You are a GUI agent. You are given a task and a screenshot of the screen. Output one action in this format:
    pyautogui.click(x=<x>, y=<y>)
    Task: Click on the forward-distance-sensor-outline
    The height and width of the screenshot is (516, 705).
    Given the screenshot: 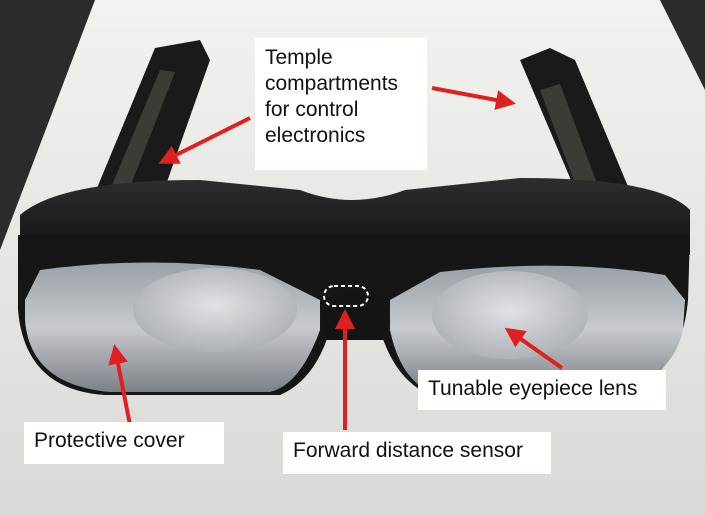 What is the action you would take?
    pyautogui.click(x=346, y=296)
    